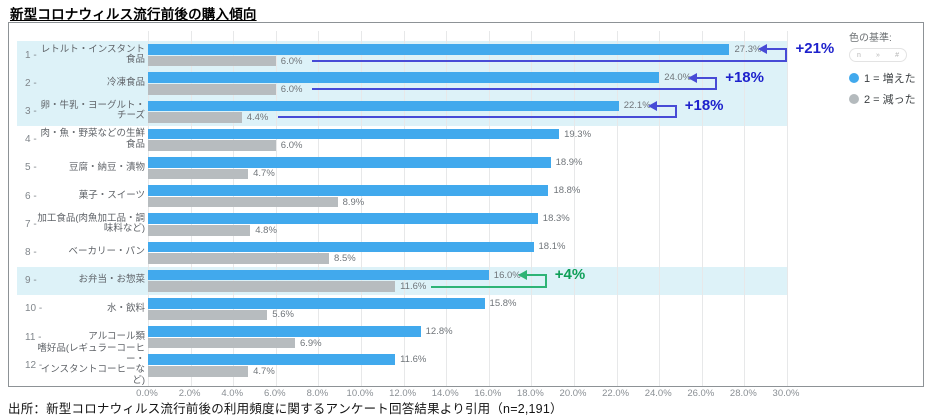 The image size is (932, 417). I want to click on bar-decreased-value: 11.6%, so click(413, 287).